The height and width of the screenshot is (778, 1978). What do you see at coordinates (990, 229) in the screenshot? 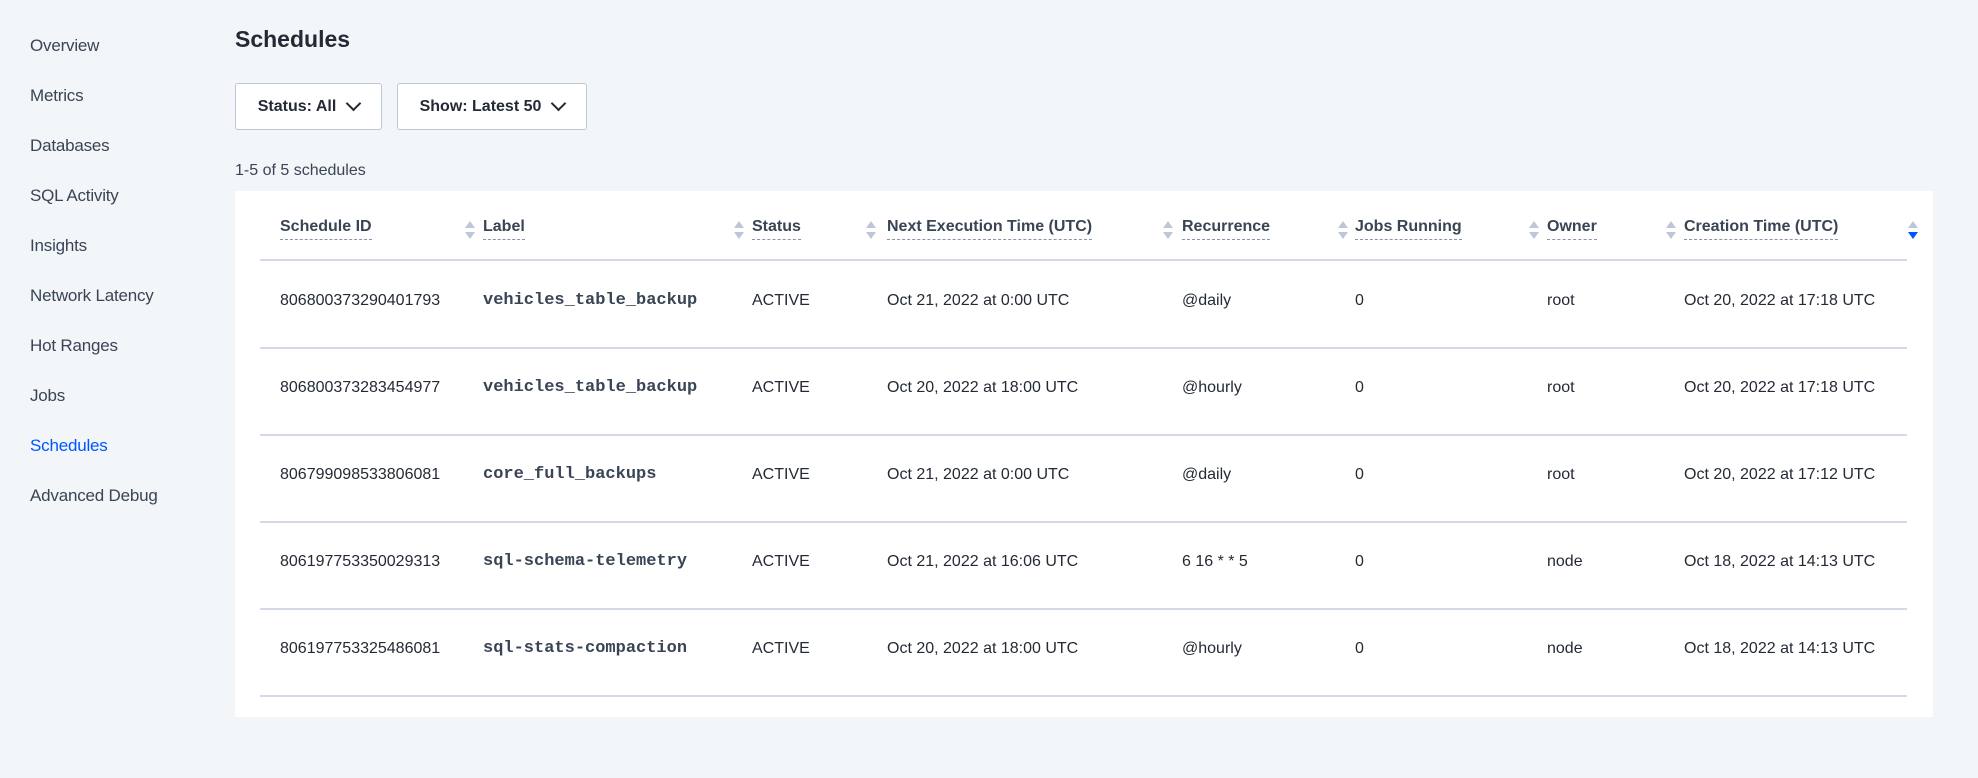
I see `column-header-next-execution-time-utc: Next Execution Time (UTC)` at bounding box center [990, 229].